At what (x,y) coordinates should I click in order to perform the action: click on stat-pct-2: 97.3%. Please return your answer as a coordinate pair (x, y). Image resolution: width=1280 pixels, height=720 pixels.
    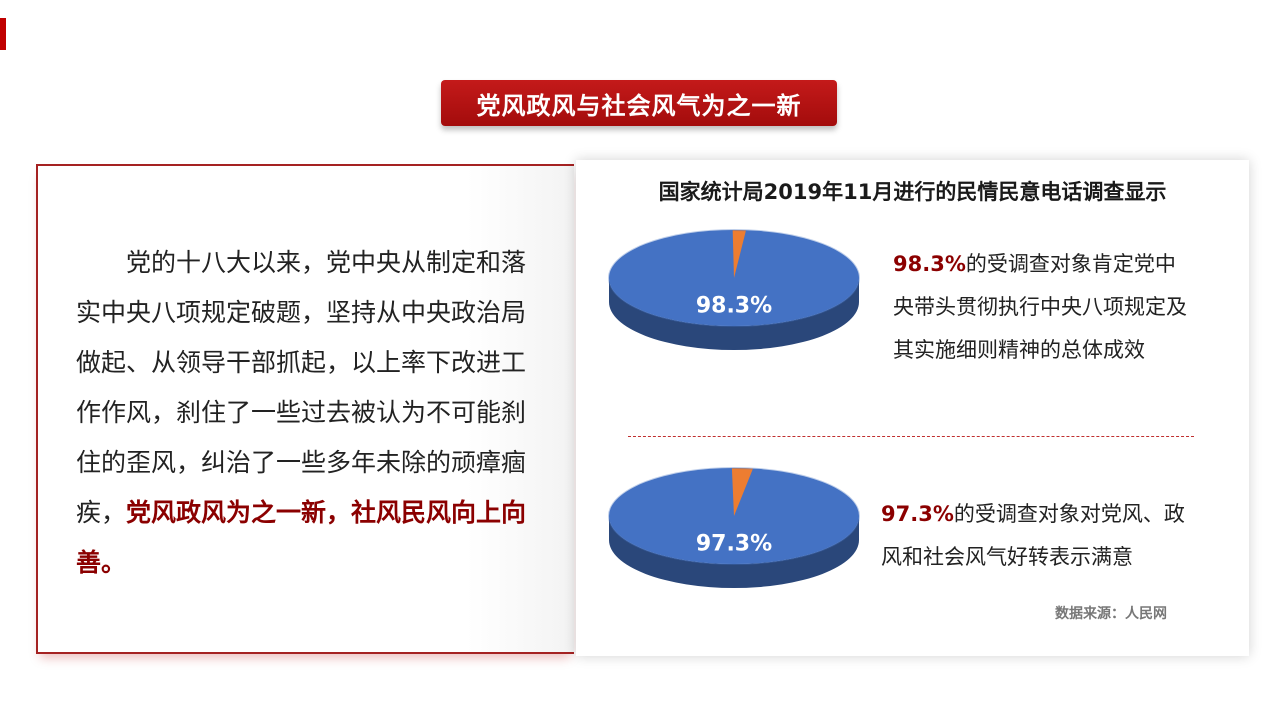
    Looking at the image, I should click on (917, 514).